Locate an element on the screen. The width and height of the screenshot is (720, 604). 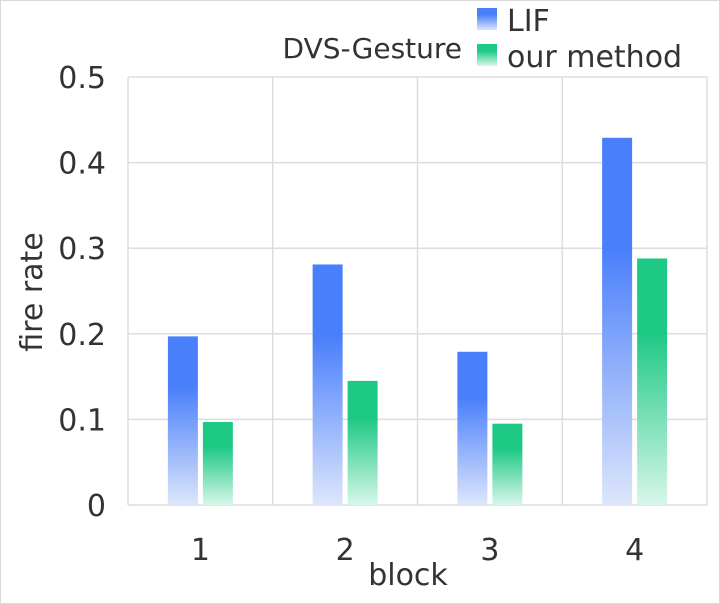
y-tick-label: 0 is located at coordinates (96, 506).